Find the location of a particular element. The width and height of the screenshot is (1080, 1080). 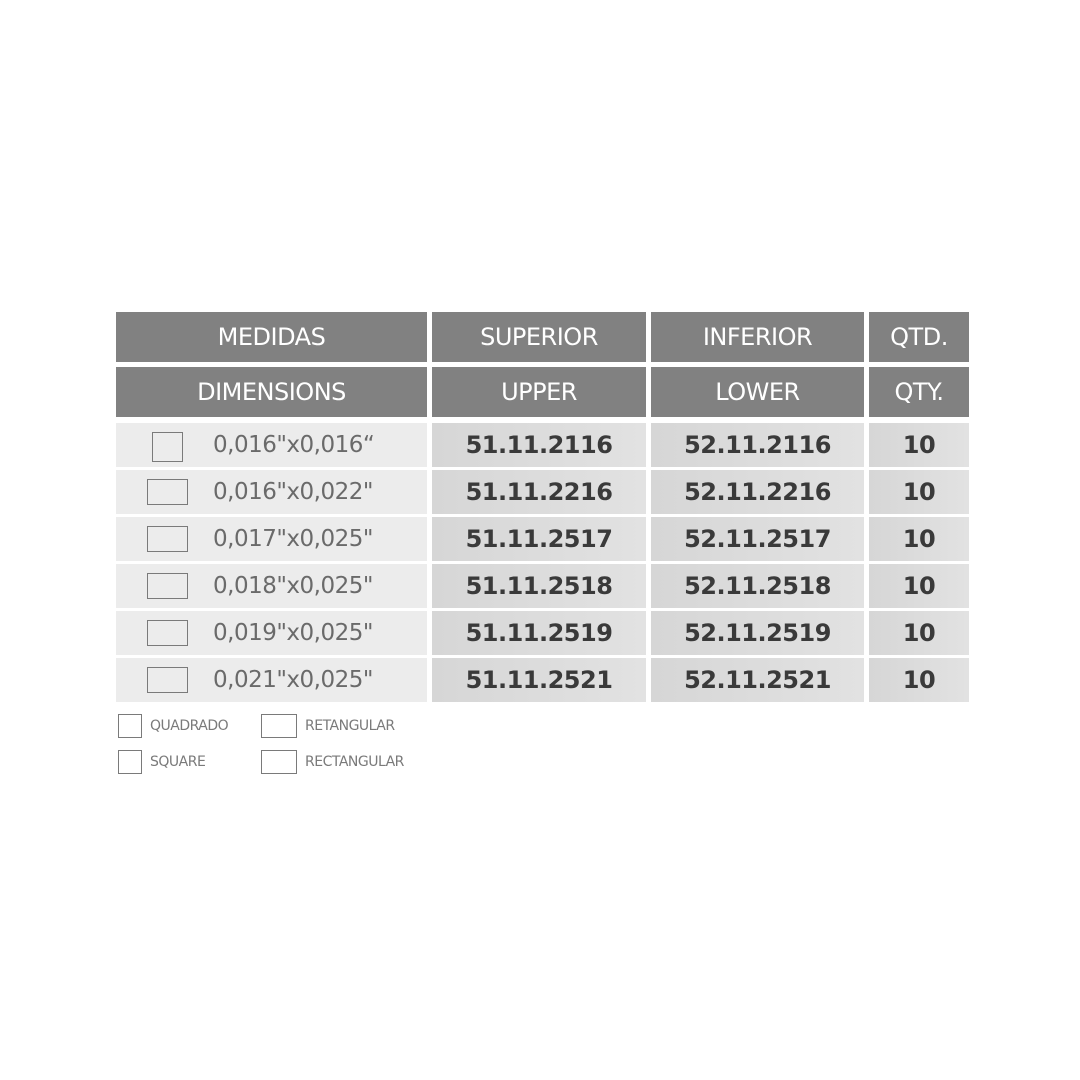

upper-cell-text: 51.11.2116 is located at coordinates (539, 445).